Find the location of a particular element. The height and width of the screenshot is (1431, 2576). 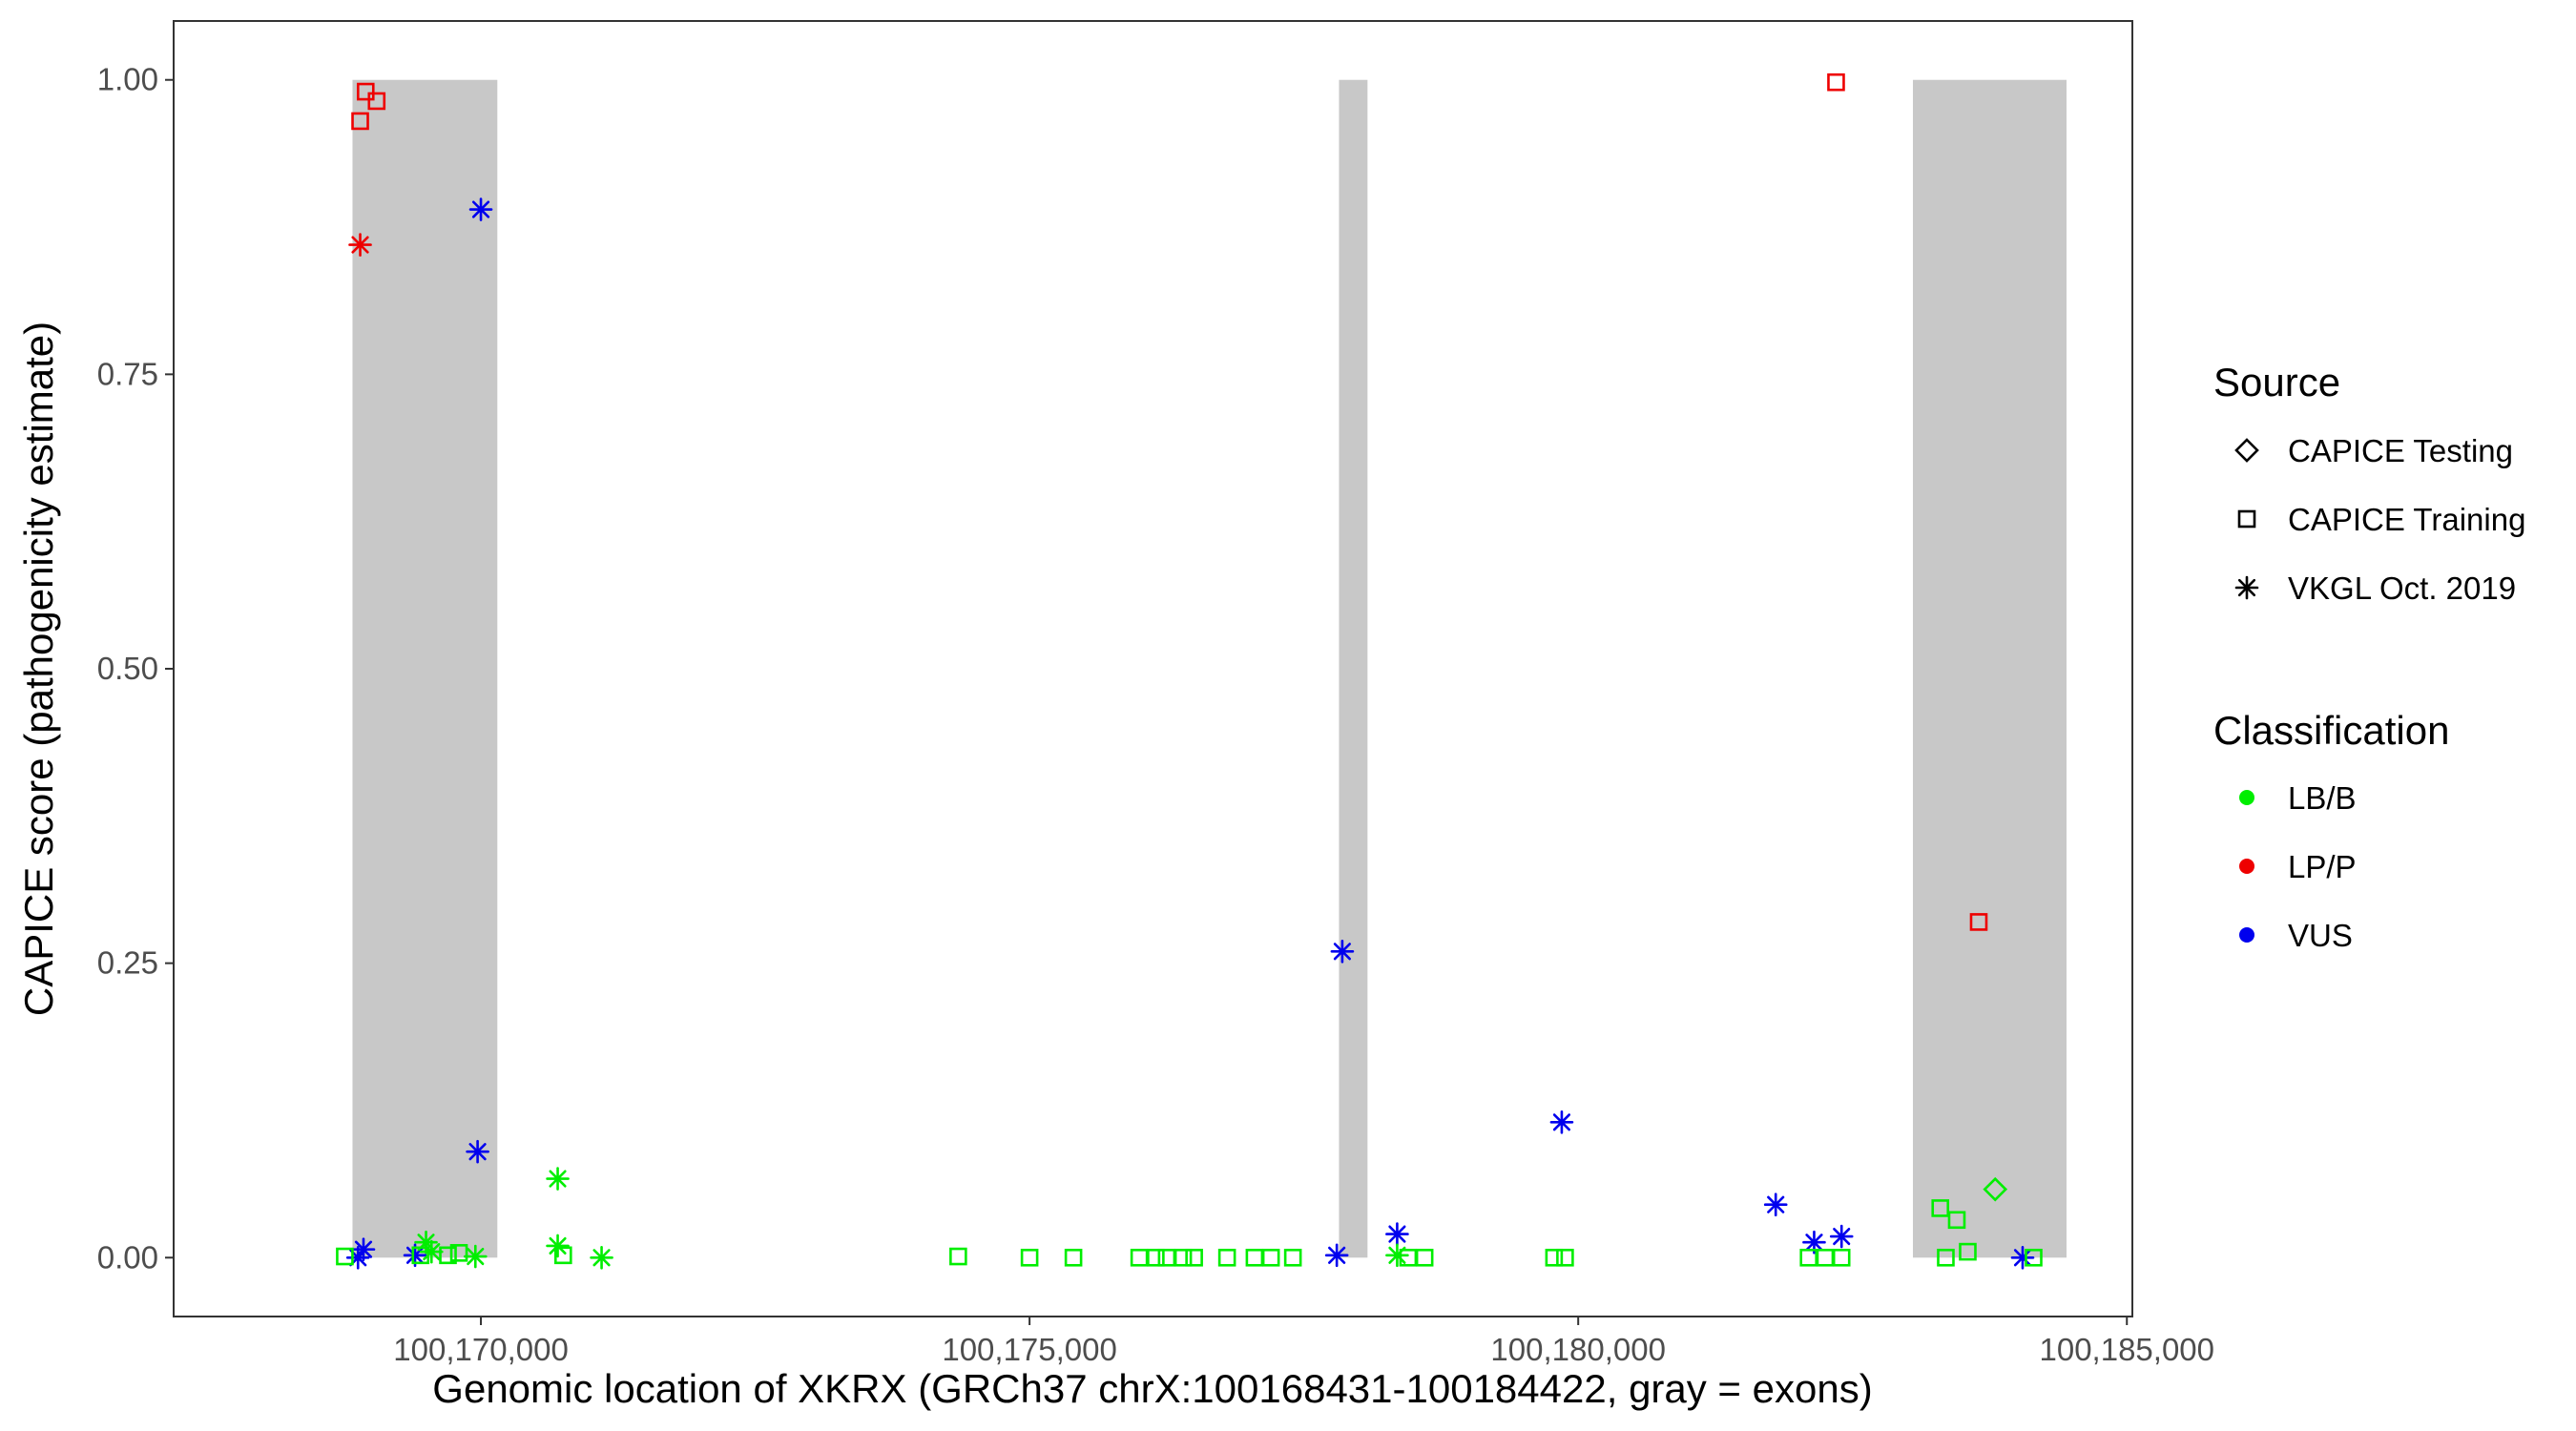

legend-item-lbb: LB/B is located at coordinates (2322, 798).